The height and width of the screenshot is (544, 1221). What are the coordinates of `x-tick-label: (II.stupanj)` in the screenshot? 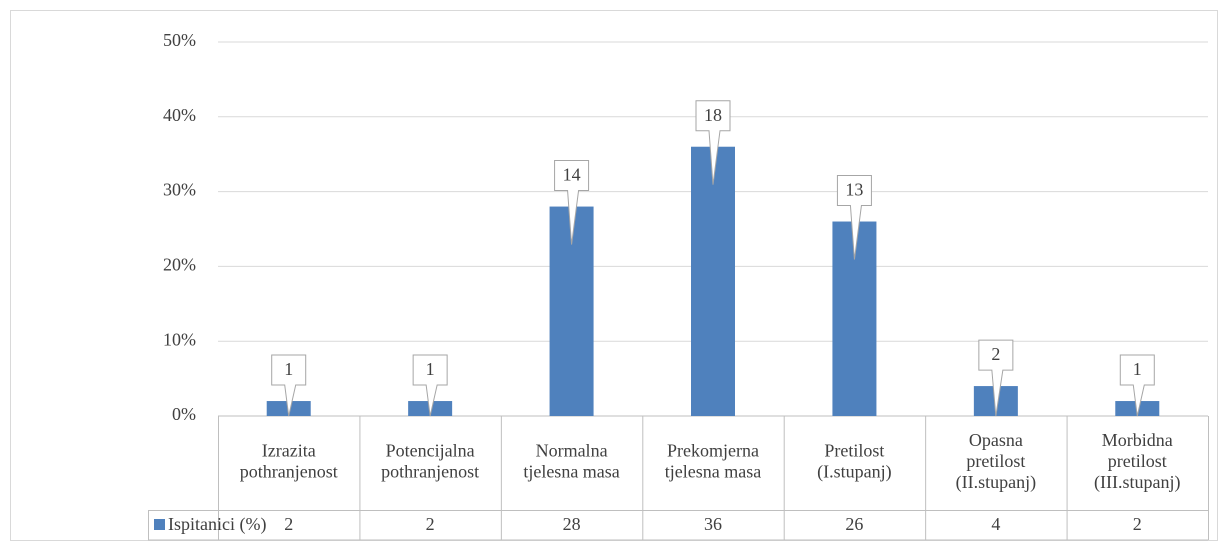 It's located at (996, 482).